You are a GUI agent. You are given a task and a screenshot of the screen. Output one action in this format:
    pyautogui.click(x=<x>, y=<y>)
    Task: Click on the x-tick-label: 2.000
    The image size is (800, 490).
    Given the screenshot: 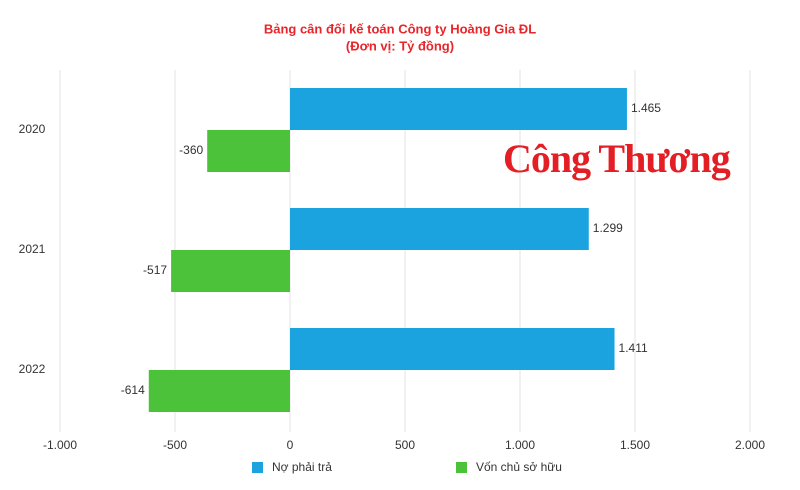 What is the action you would take?
    pyautogui.click(x=750, y=445)
    